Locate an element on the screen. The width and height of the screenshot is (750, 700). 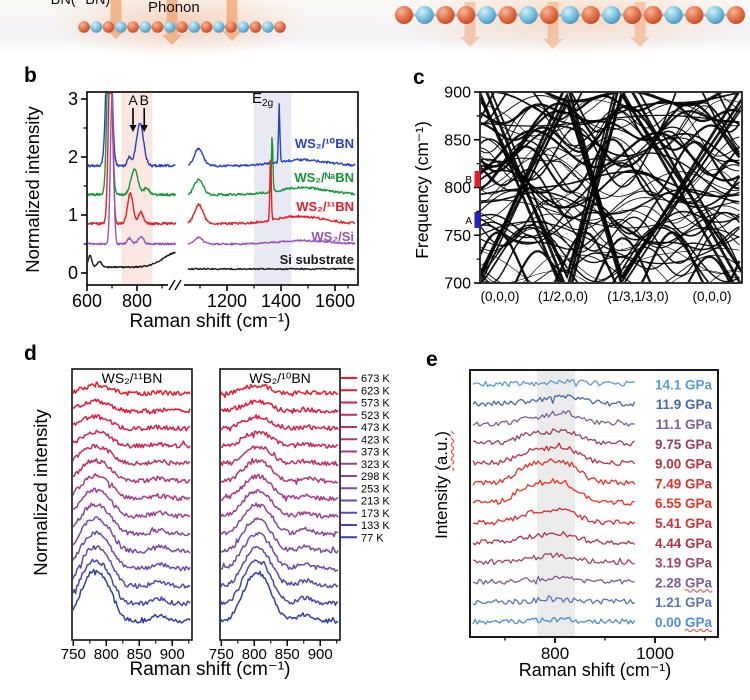
legend-label: 173 K is located at coordinates (375, 514).